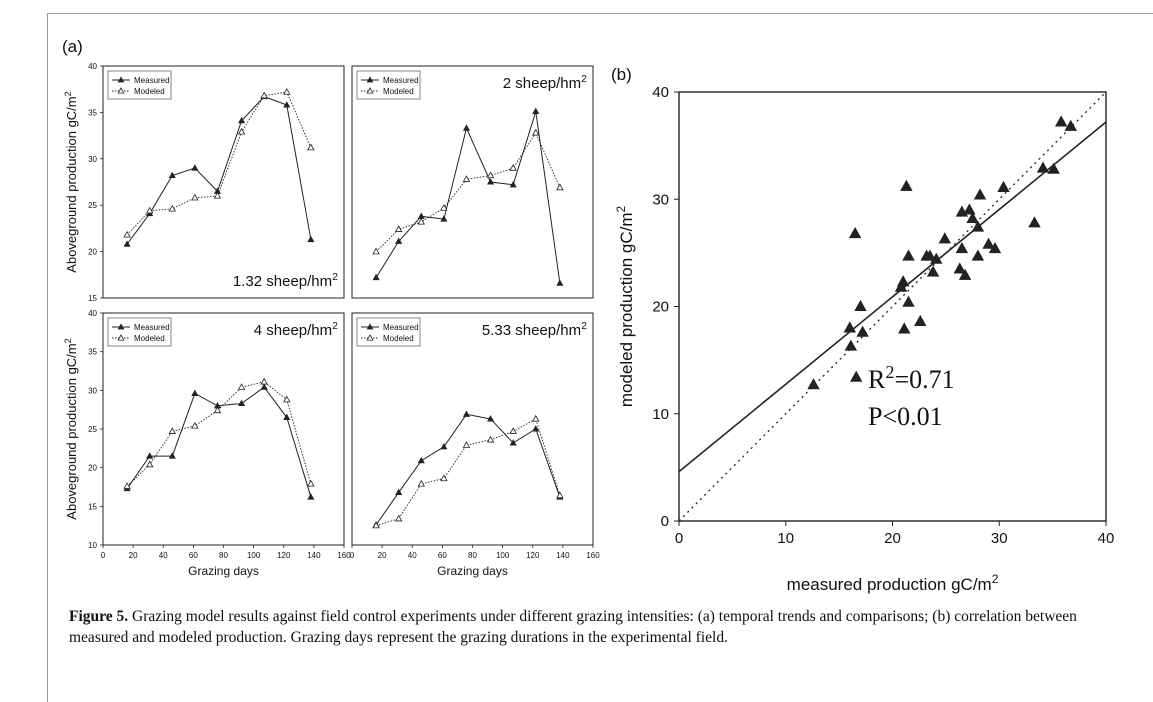 The height and width of the screenshot is (702, 1153). I want to click on panel3-x-axis-title: Grazing days, so click(223, 571).